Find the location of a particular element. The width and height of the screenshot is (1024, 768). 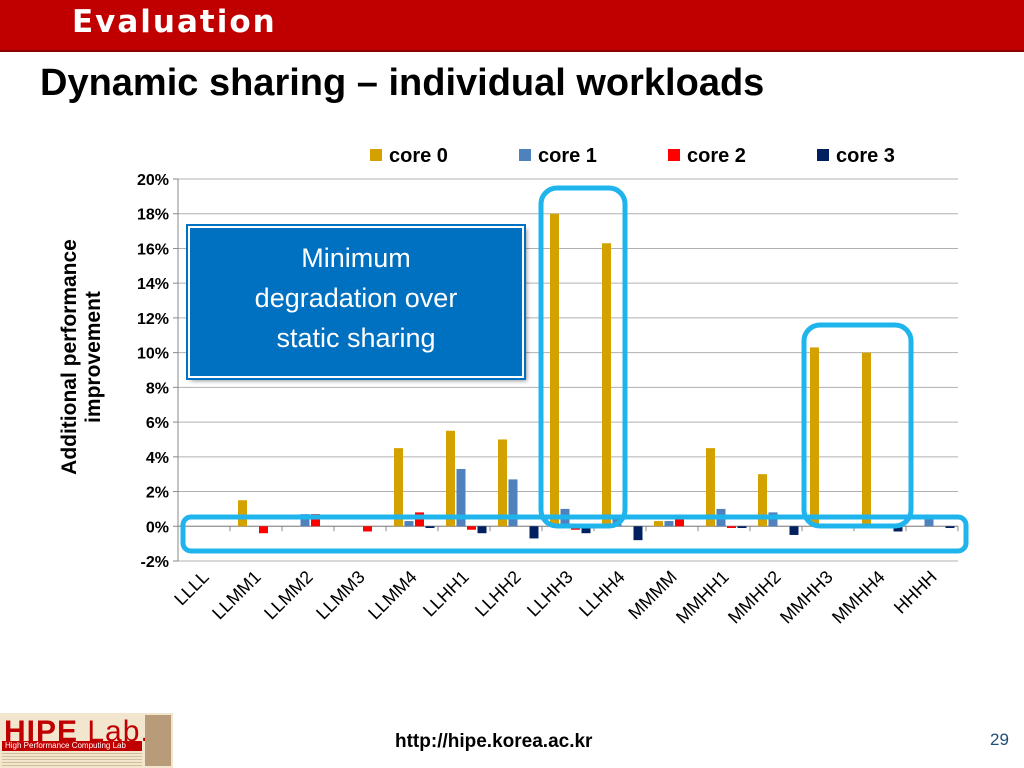

bar-core-1-llhh2 is located at coordinates (513, 503).